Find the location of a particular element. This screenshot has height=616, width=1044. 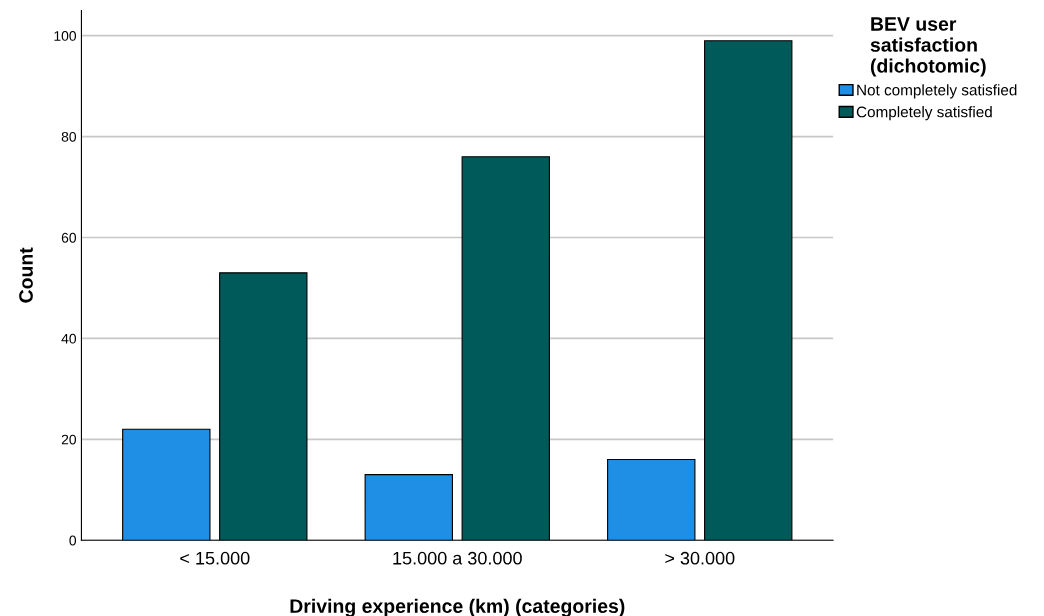

x-tick-label: > 30.000 is located at coordinates (700, 558).